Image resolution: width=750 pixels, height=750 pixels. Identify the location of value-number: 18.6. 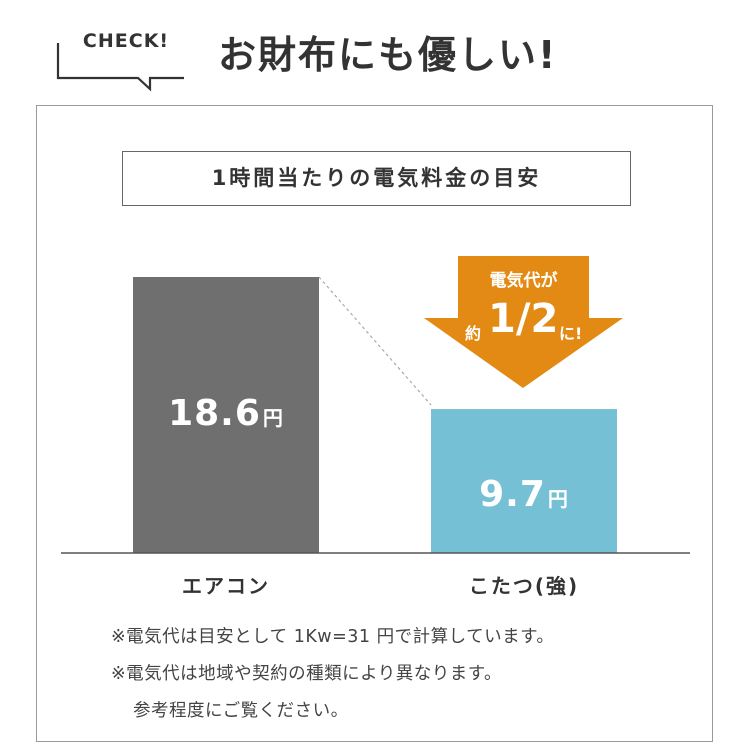
(214, 413).